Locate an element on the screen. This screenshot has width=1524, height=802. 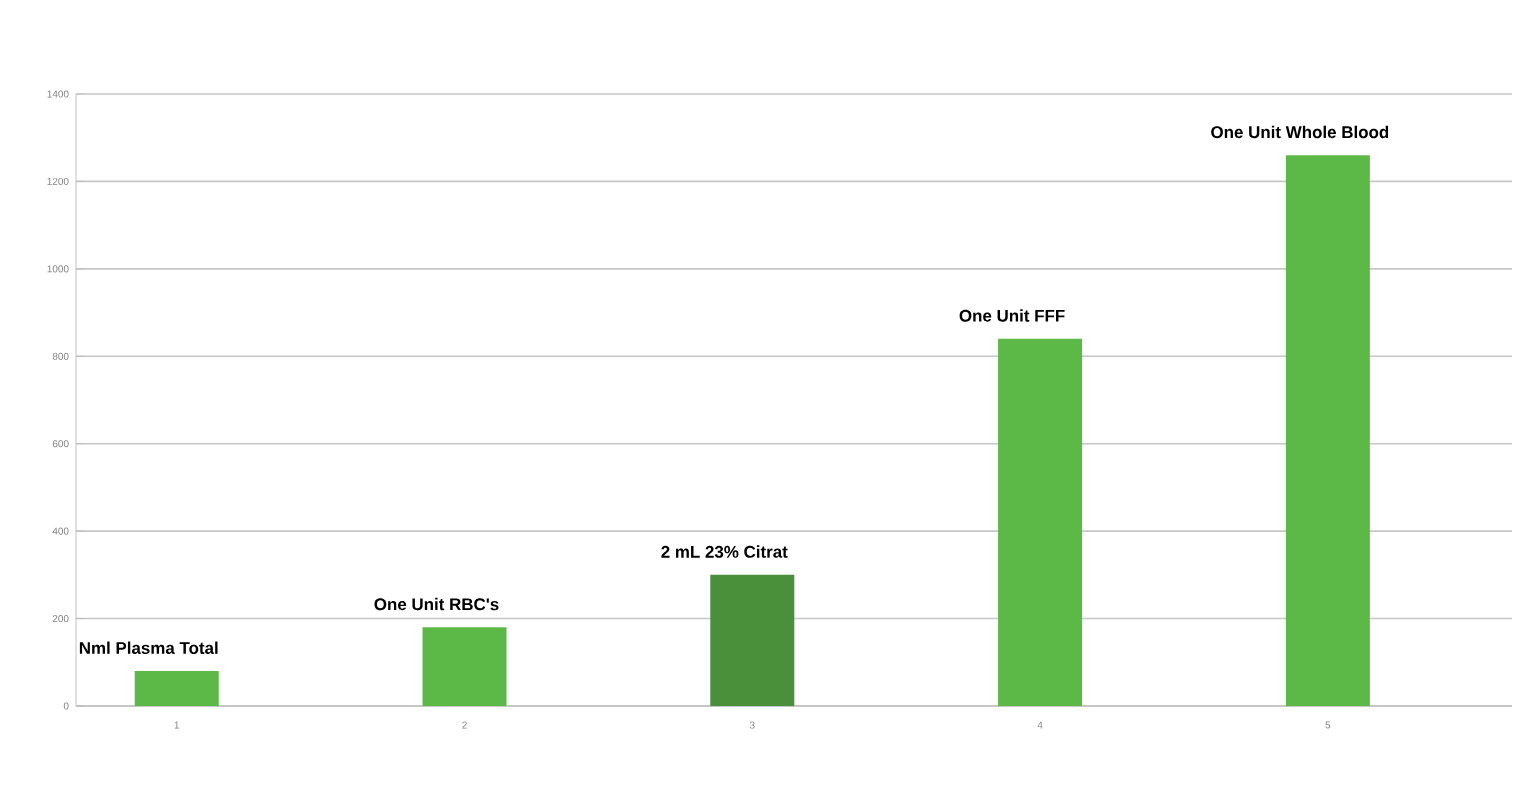
annotation: One Unit FFF is located at coordinates (1012, 315).